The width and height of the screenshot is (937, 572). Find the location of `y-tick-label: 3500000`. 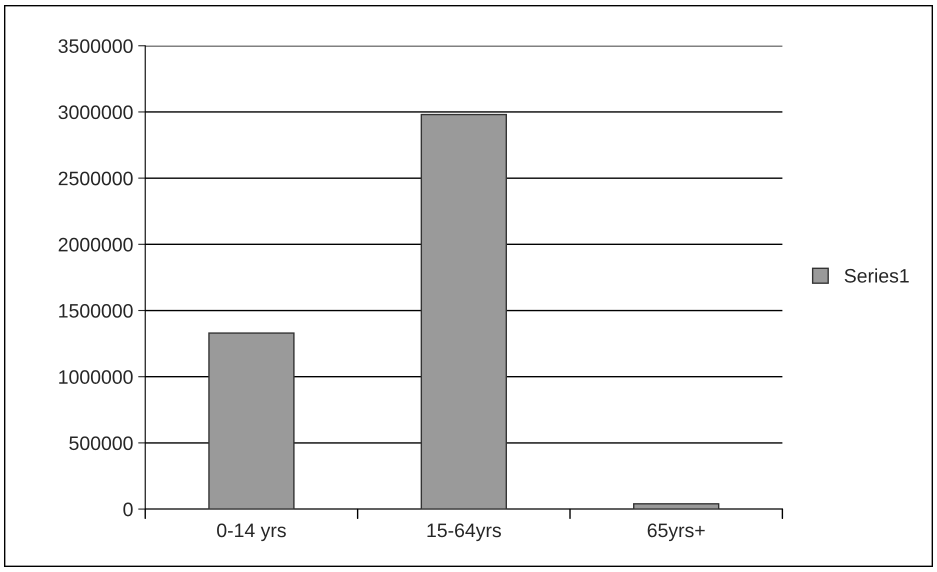

y-tick-label: 3500000 is located at coordinates (95, 46).